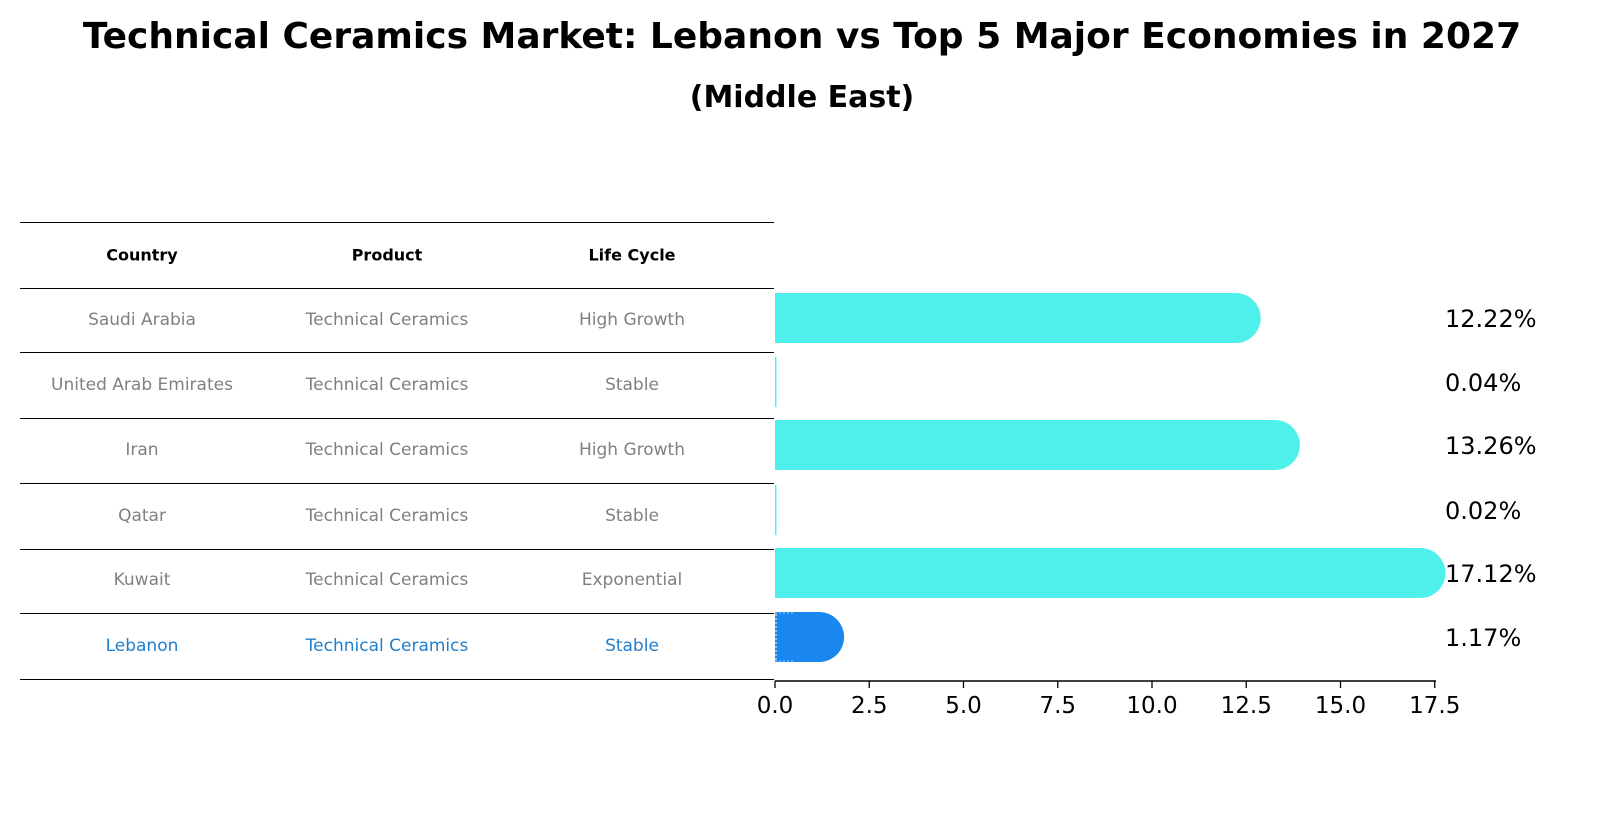 The height and width of the screenshot is (823, 1604). What do you see at coordinates (1434, 706) in the screenshot?
I see `x-tick-label: 17.5` at bounding box center [1434, 706].